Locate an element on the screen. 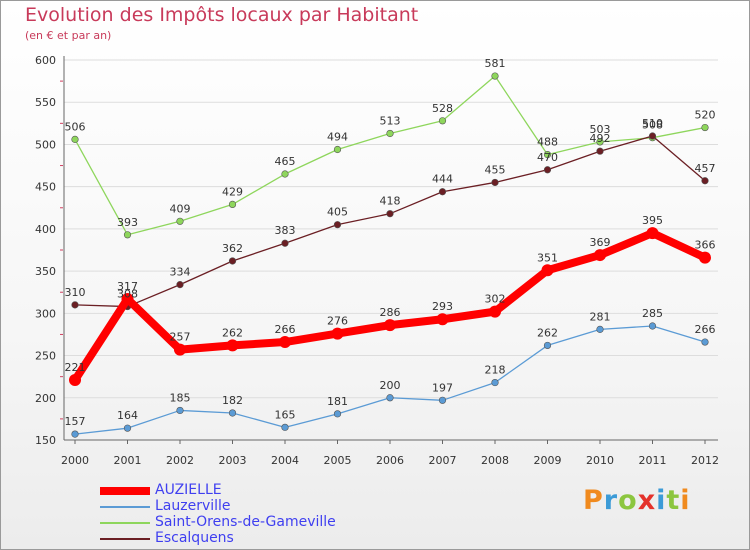  data-label: 369 is located at coordinates (600, 242).